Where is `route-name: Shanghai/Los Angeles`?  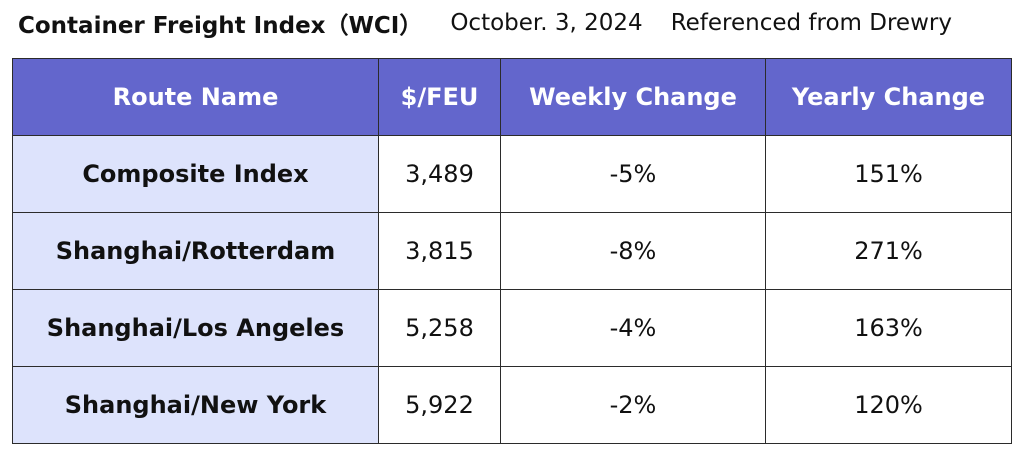 route-name: Shanghai/Los Angeles is located at coordinates (195, 328).